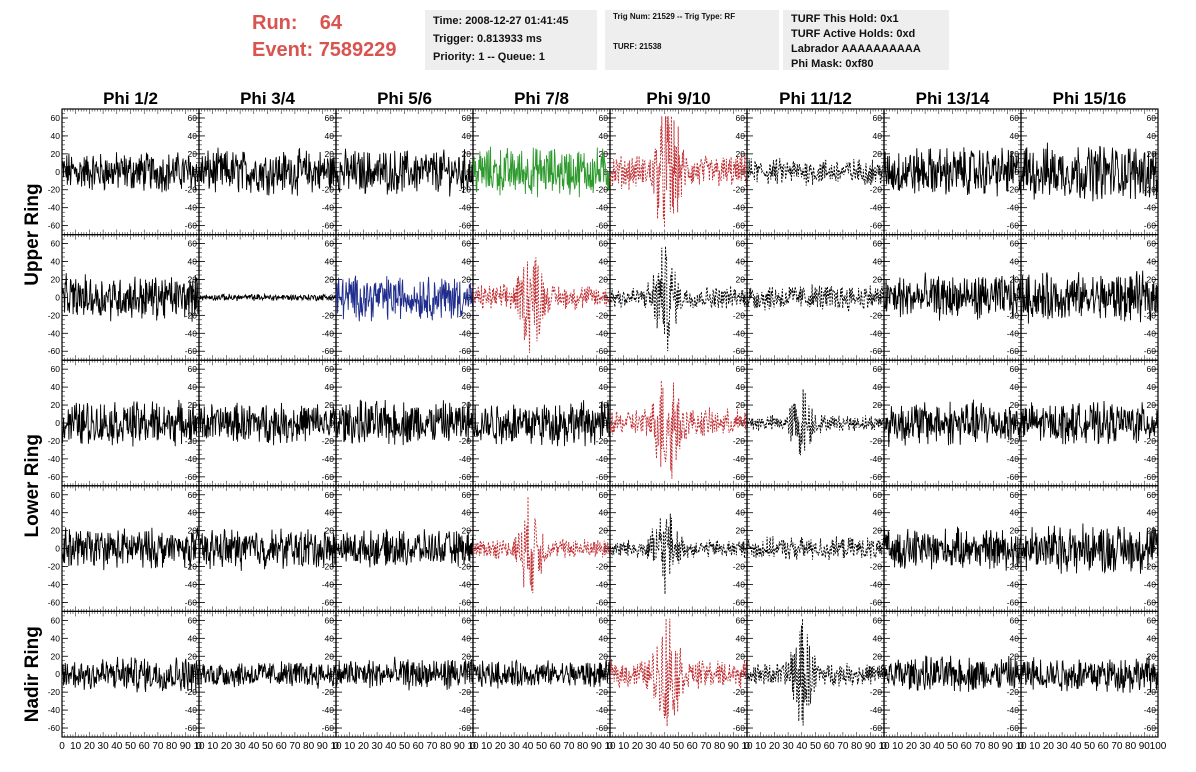 The width and height of the screenshot is (1196, 772). What do you see at coordinates (32, 234) in the screenshot?
I see `ring-label: Upper Ring` at bounding box center [32, 234].